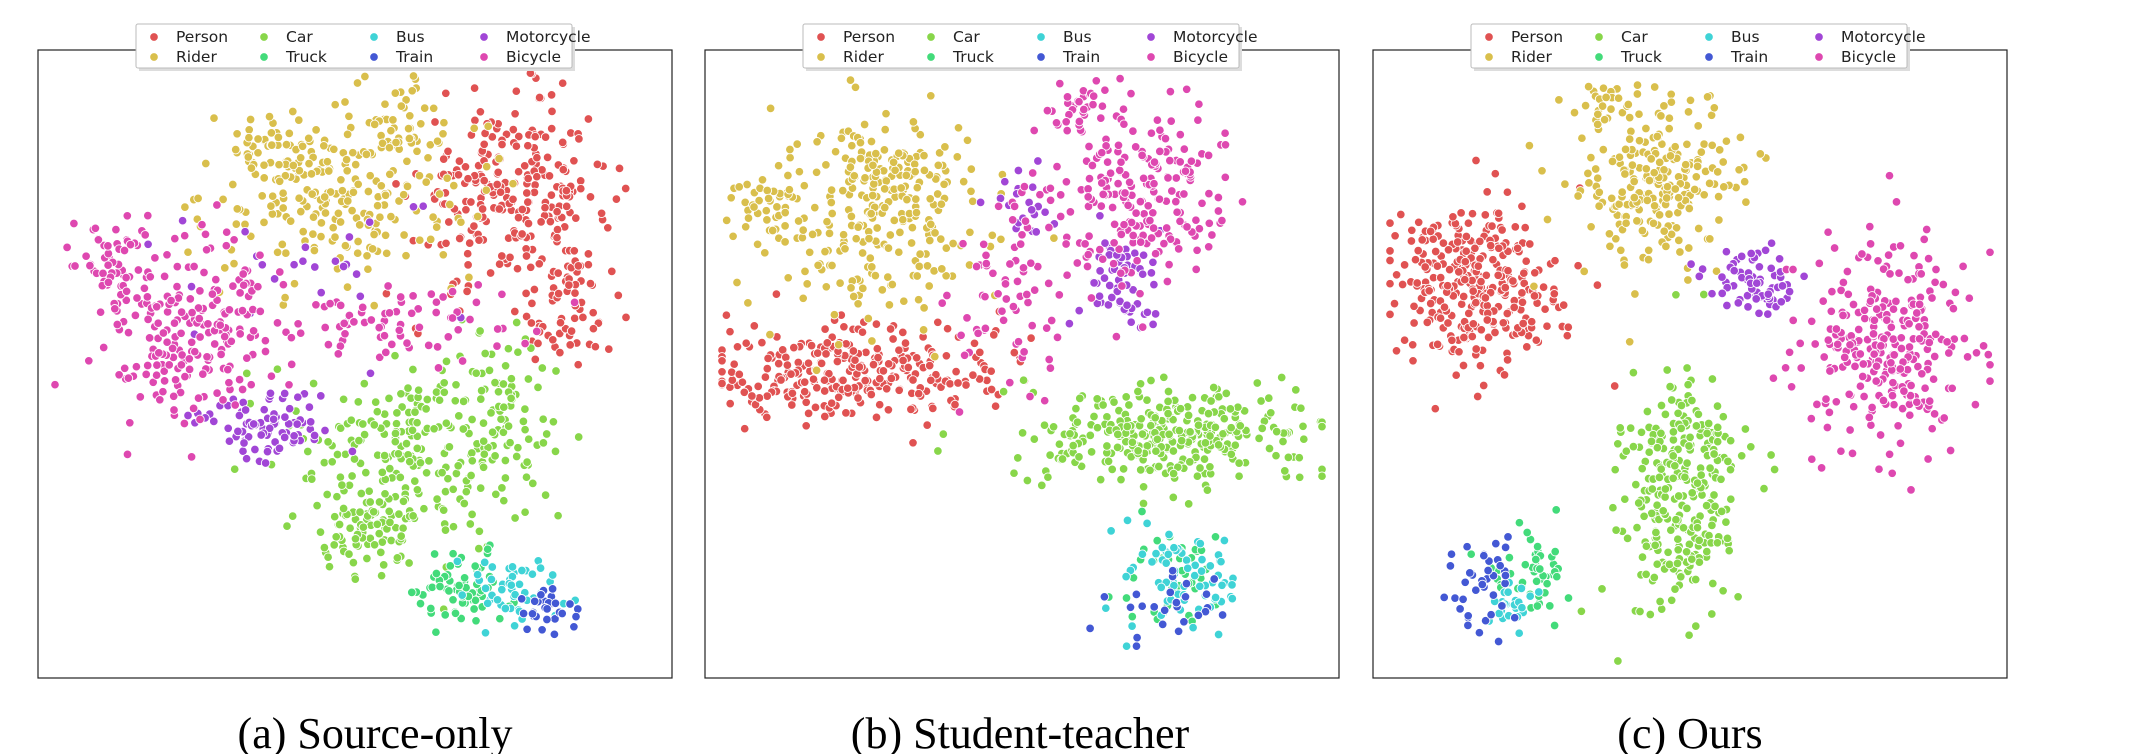 Image resolution: width=2144 pixels, height=754 pixels. I want to click on legend-box, so click(354, 46).